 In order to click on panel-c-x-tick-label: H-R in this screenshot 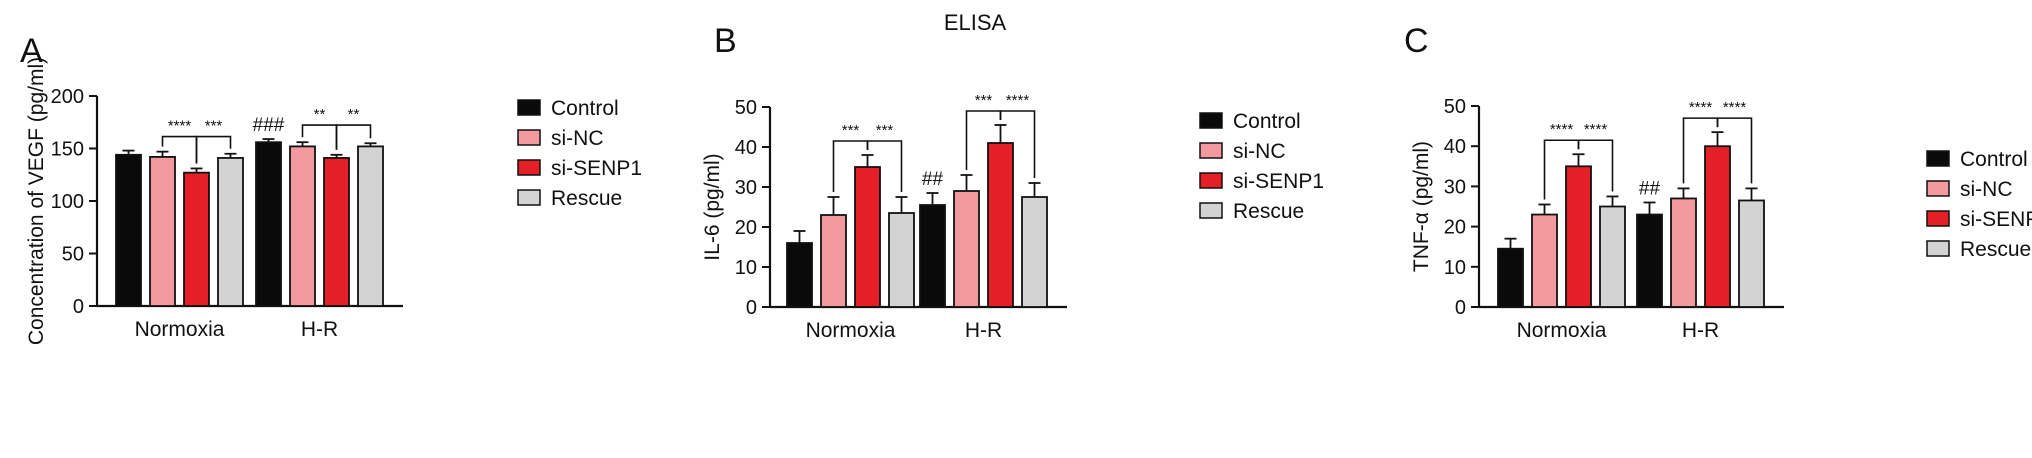, I will do `click(1700, 330)`.